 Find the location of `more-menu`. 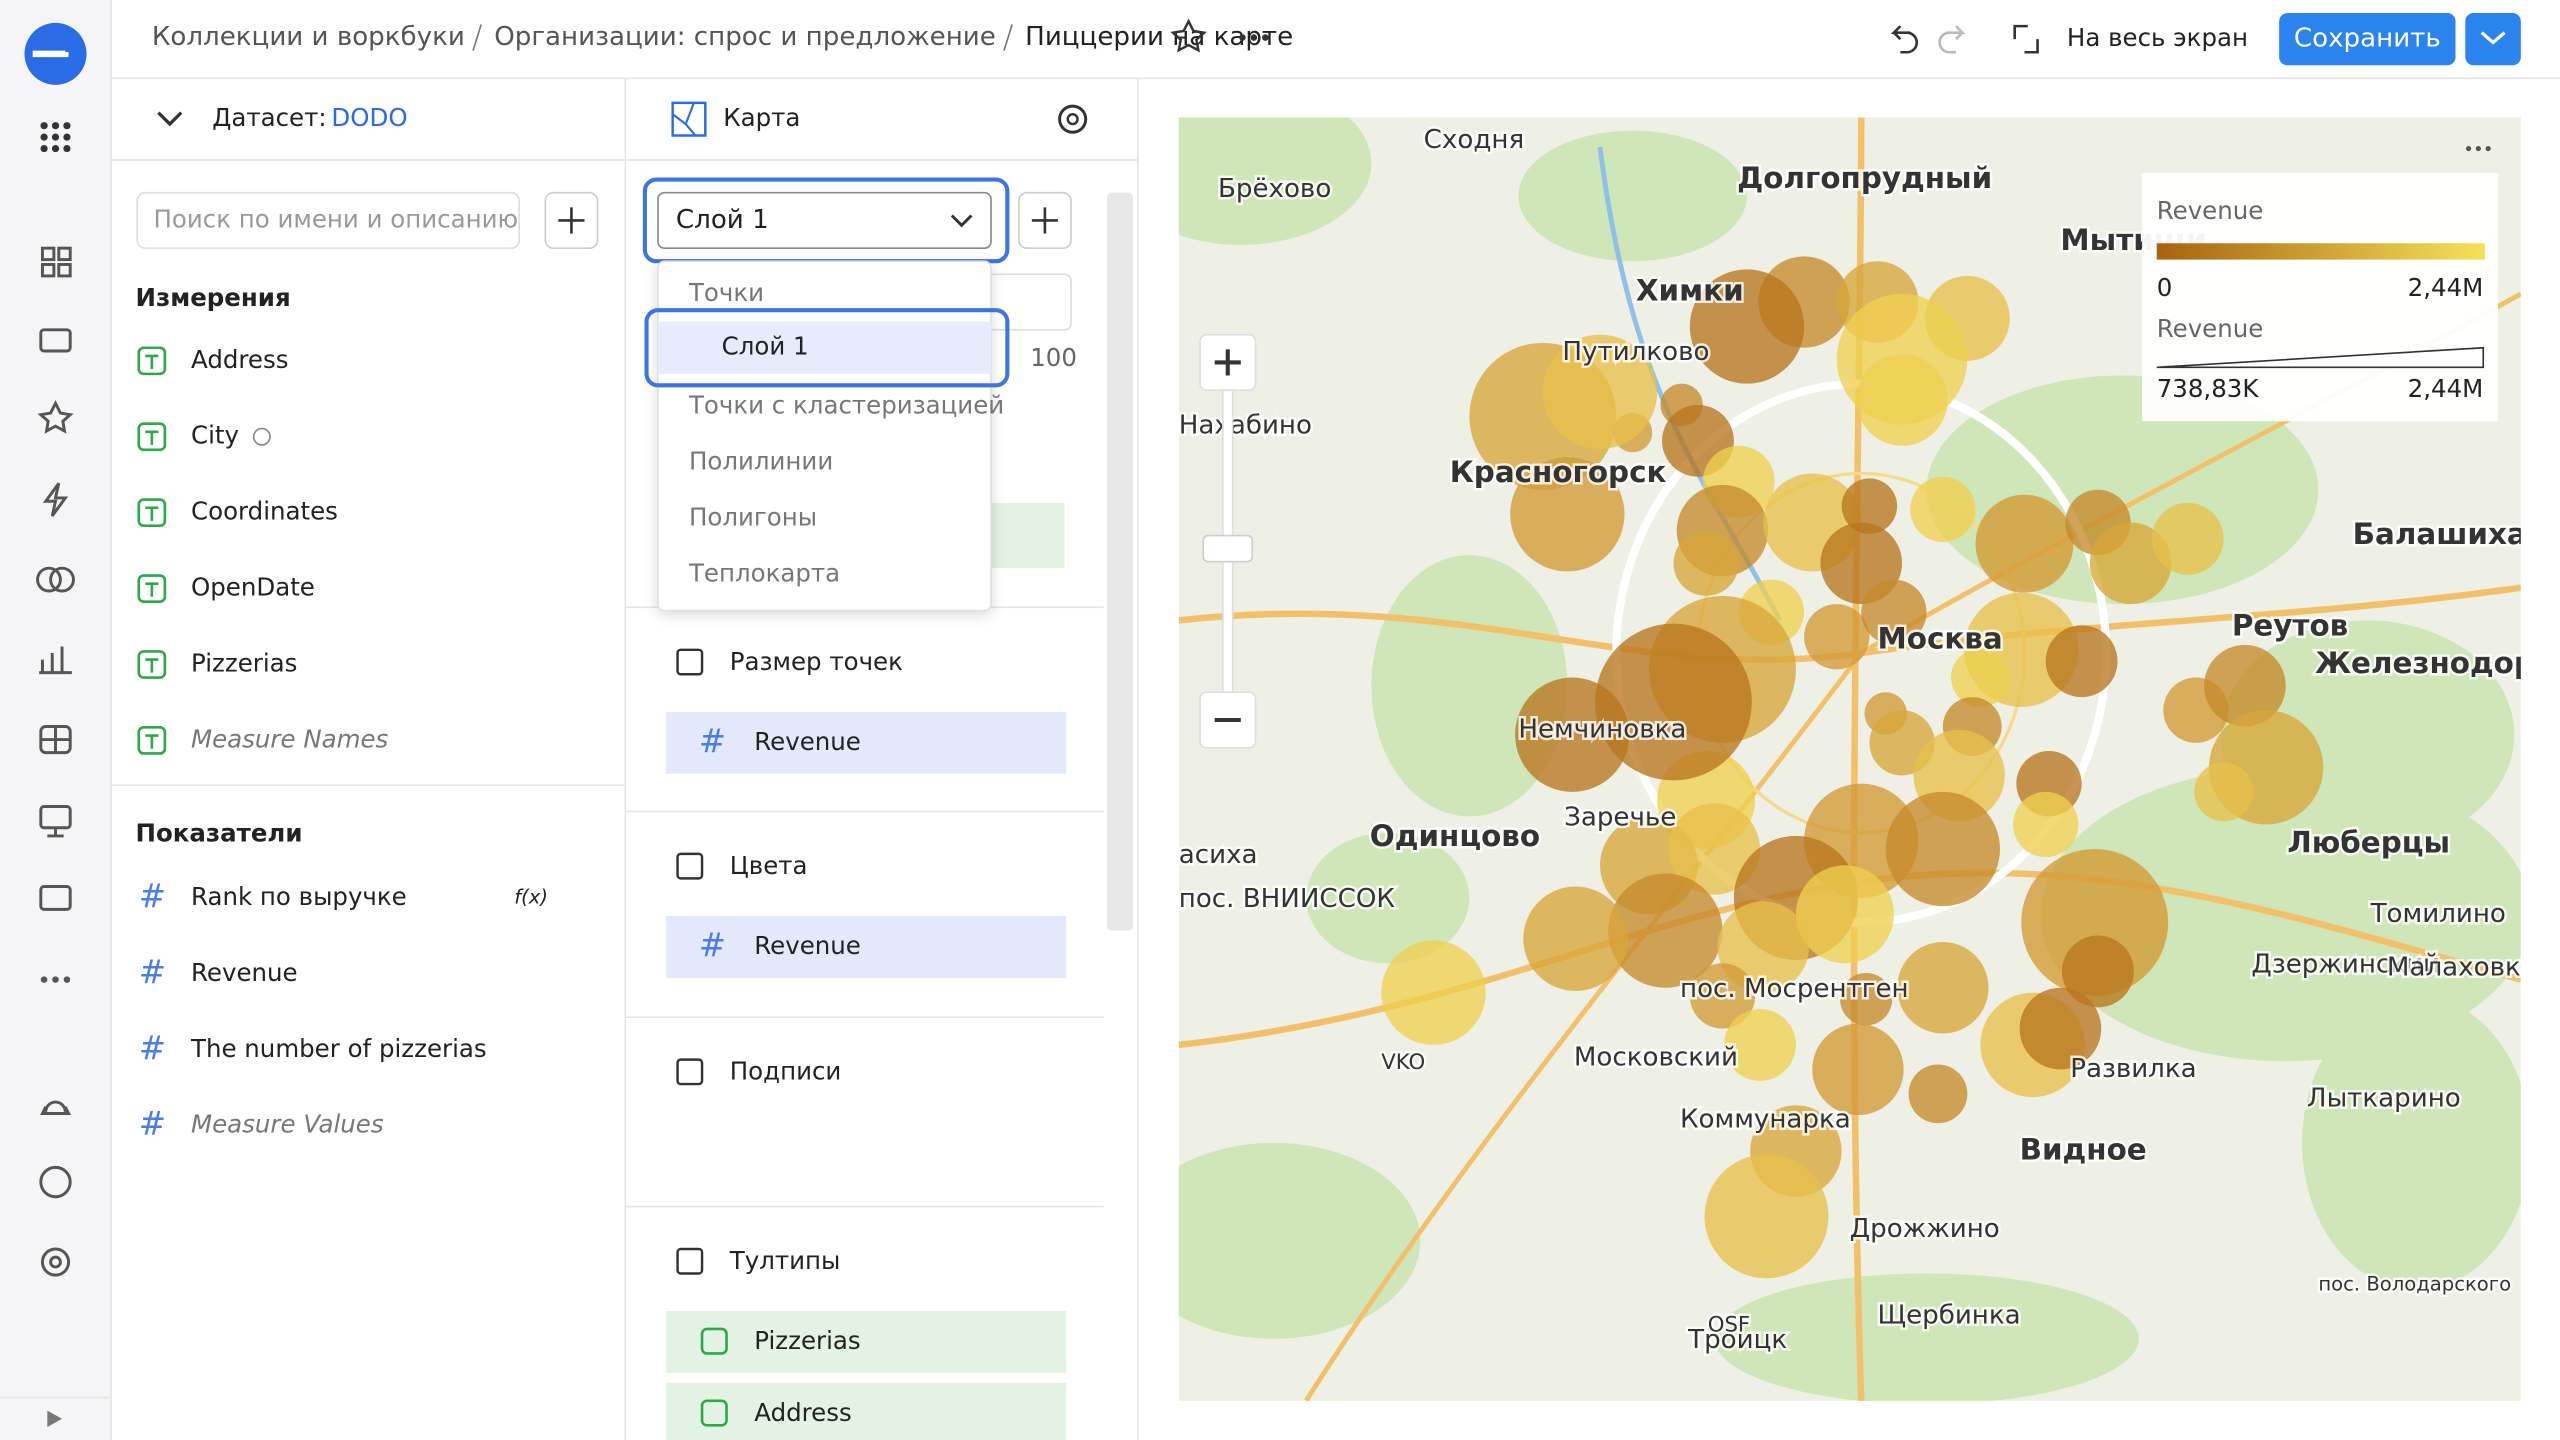

more-menu is located at coordinates (1254, 37).